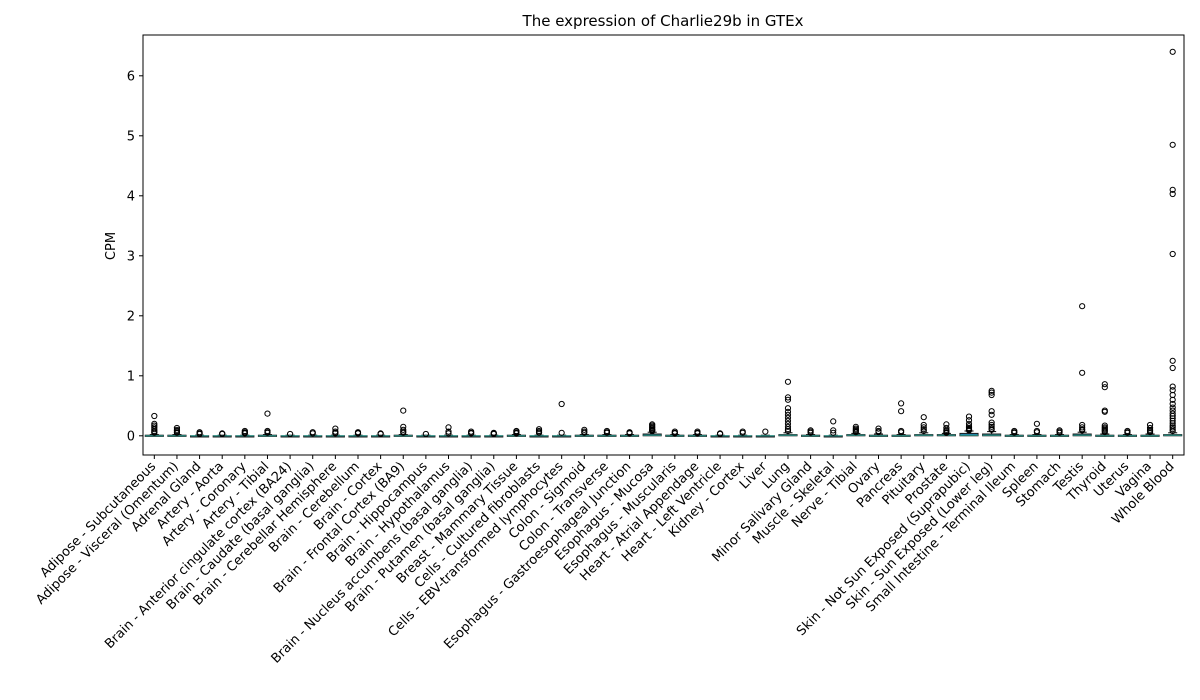 This screenshot has height=700, width=1200. I want to click on y-tick-label: 1, so click(131, 376).